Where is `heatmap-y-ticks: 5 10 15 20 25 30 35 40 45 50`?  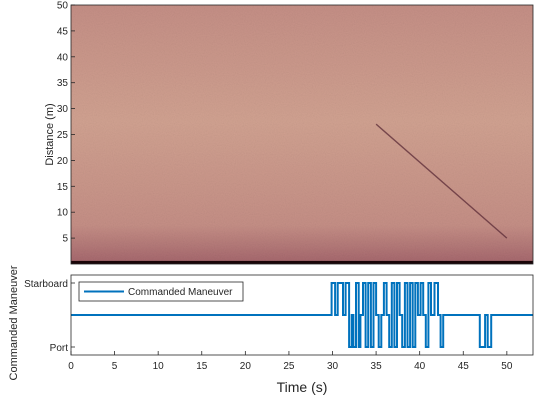 heatmap-y-ticks: 5 10 15 20 25 30 35 40 45 50 is located at coordinates (66, 123).